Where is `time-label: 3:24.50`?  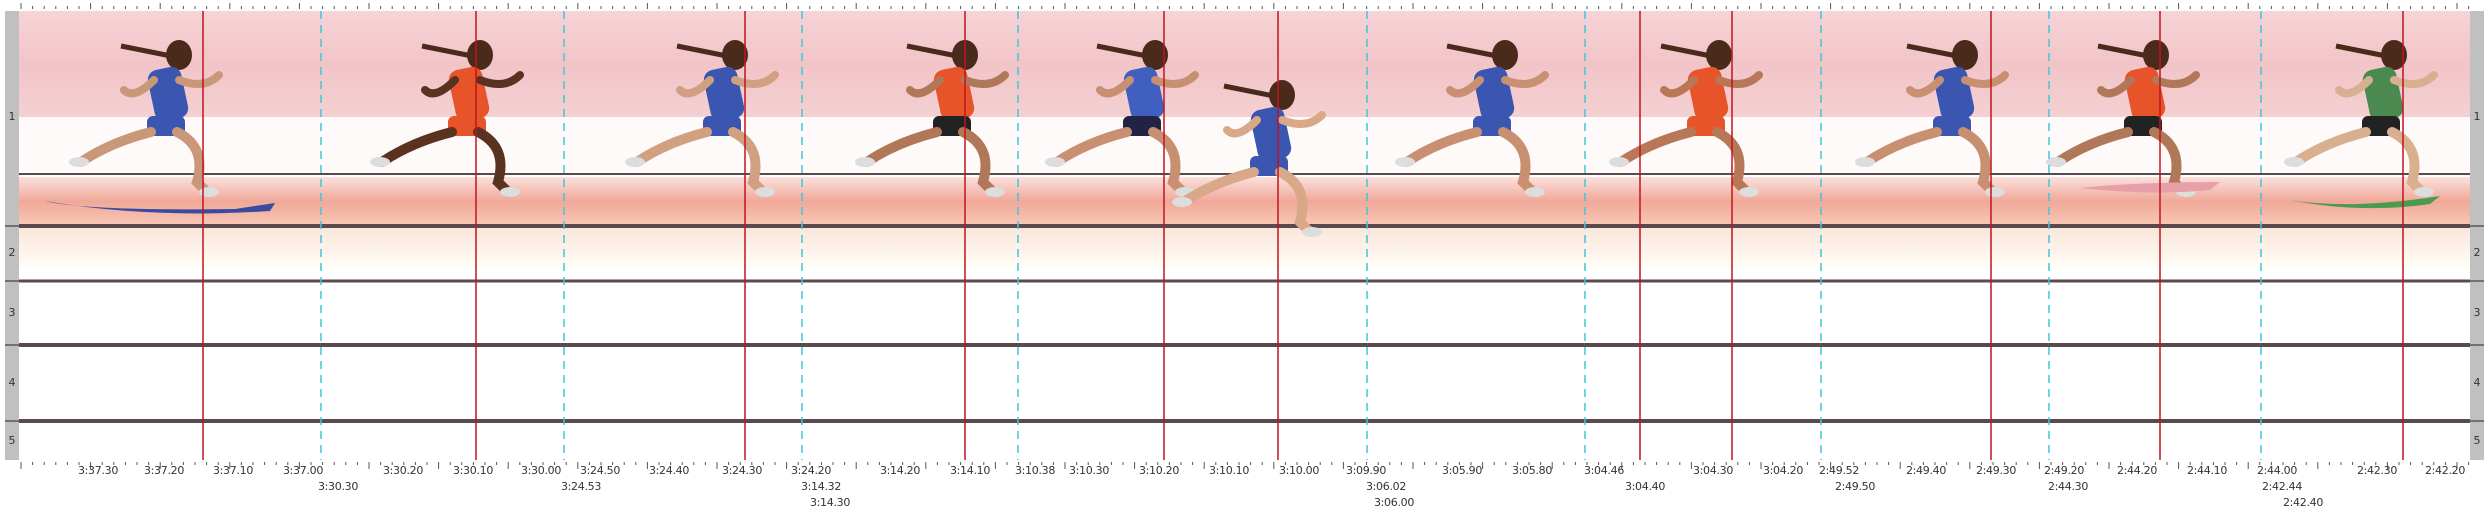
time-label: 3:24.50 is located at coordinates (600, 470).